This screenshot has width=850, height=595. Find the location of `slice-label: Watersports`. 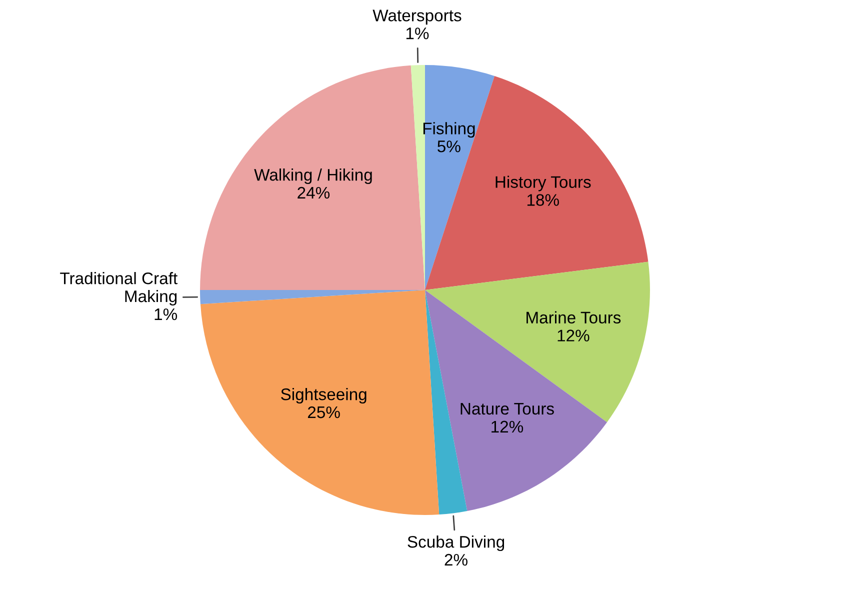

slice-label: Watersports is located at coordinates (417, 17).